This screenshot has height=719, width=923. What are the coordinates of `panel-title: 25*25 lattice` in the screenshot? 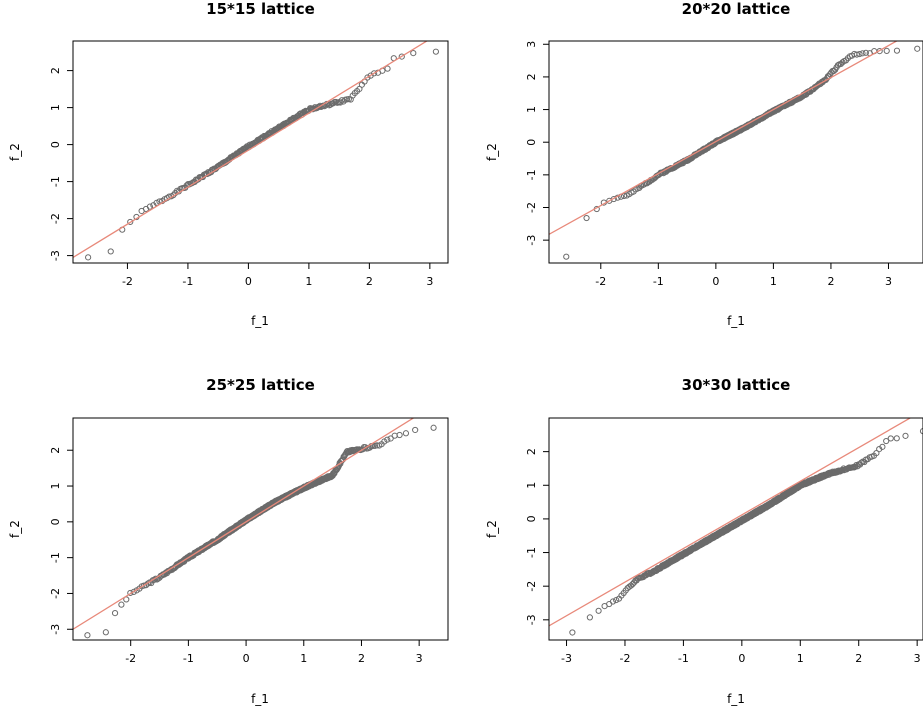 It's located at (260, 385).